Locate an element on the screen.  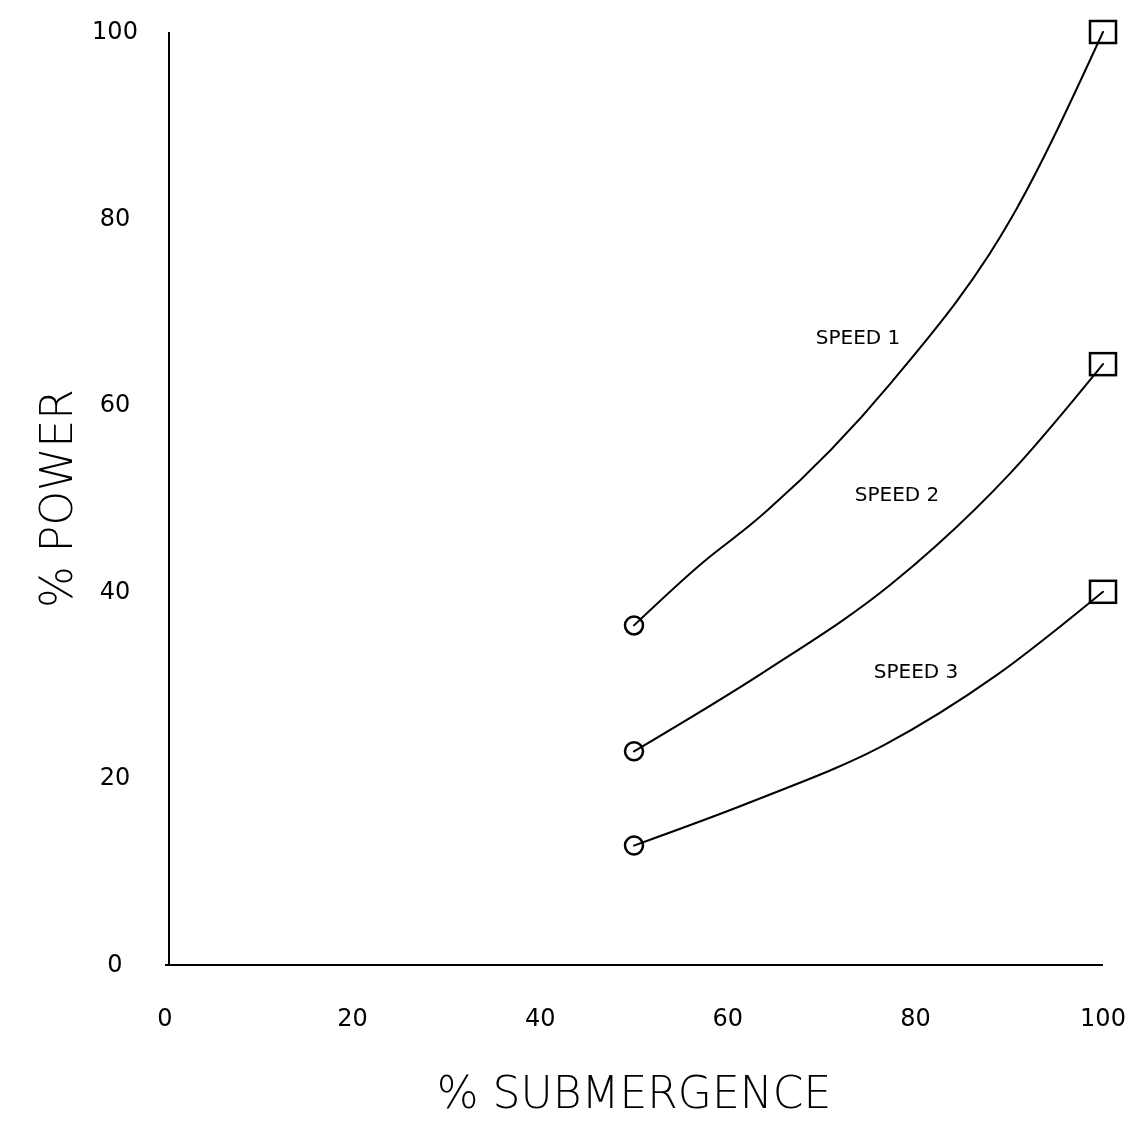
y-tick-label: 40 is located at coordinates (115, 590).